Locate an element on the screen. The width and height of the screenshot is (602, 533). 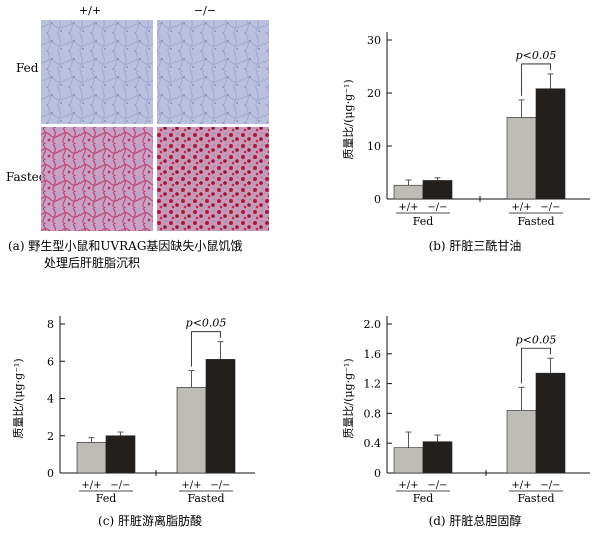
y-tick-label: 1.6 is located at coordinates (373, 354).